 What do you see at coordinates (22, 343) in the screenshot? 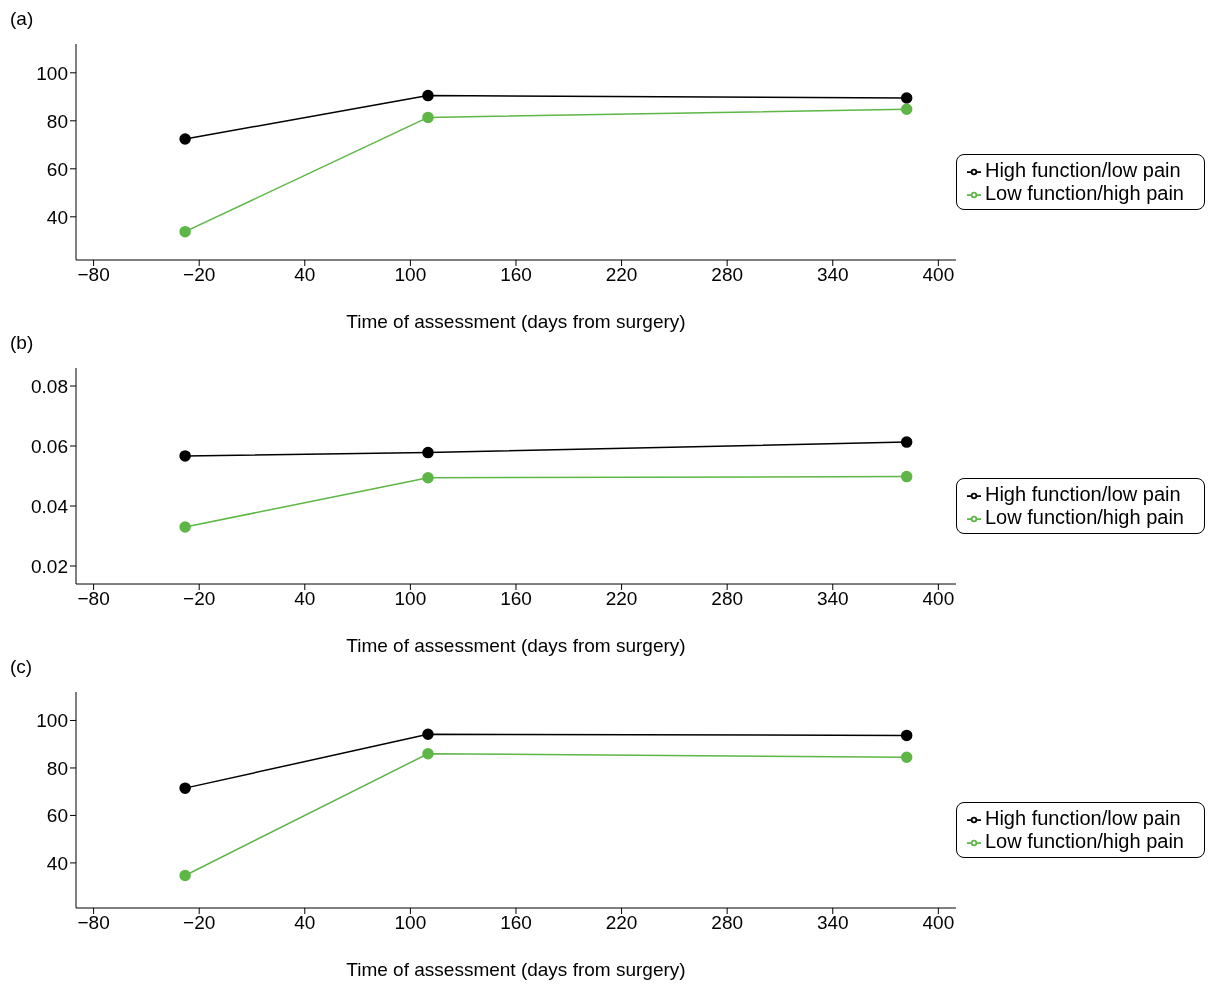
I see `chart-title: (b)` at bounding box center [22, 343].